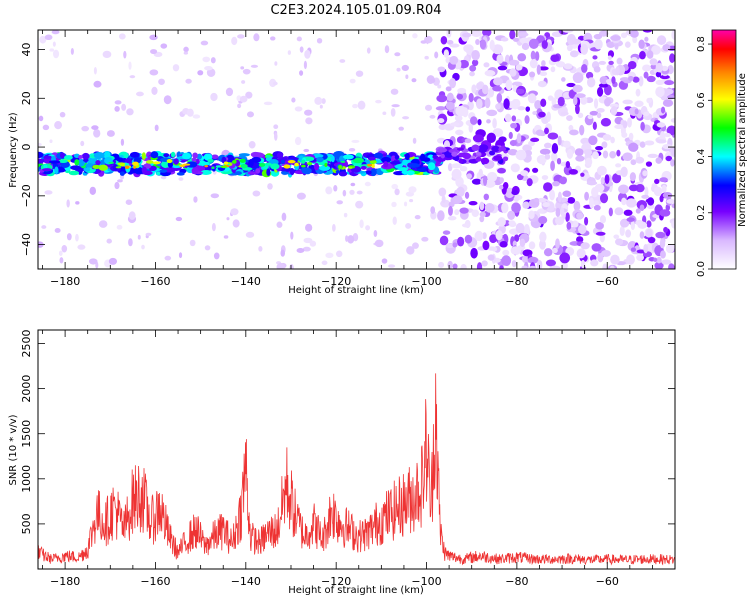 This screenshot has width=750, height=604. Describe the element at coordinates (426, 281) in the screenshot. I see `spectrogram-x-tick-label: −100` at that location.